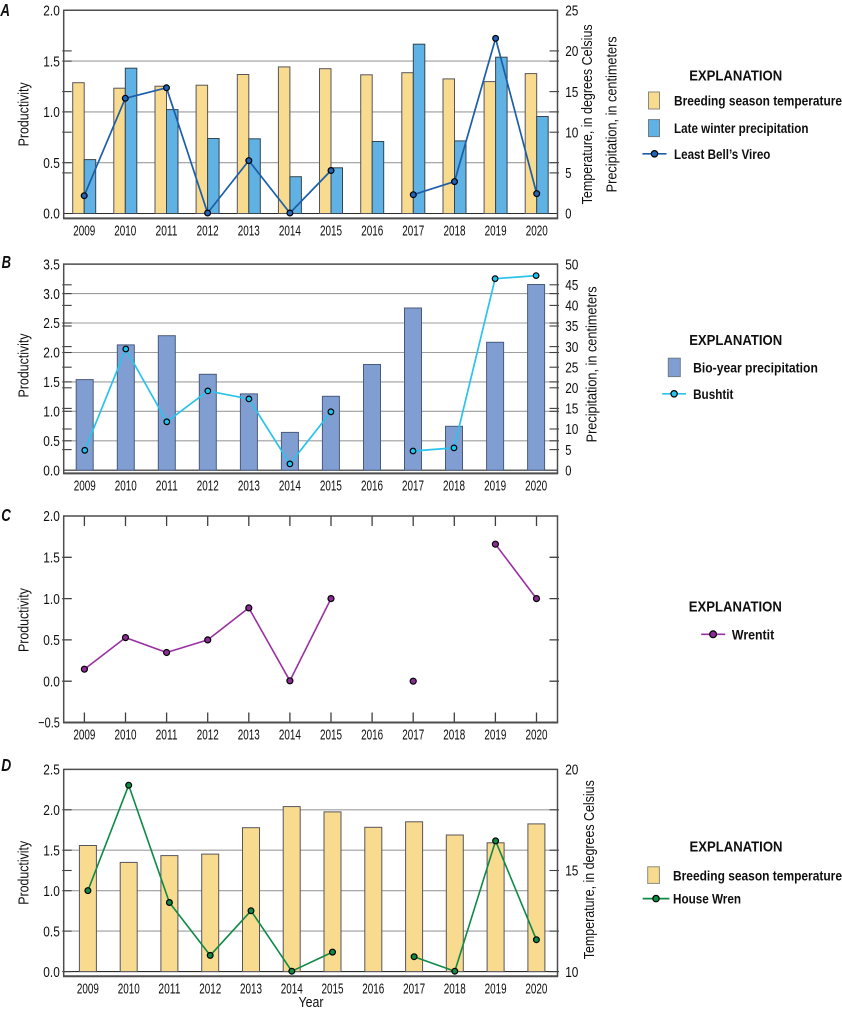 Image resolution: width=842 pixels, height=1010 pixels. Describe the element at coordinates (722, 154) in the screenshot. I see `svg-text: Least Bell’s Vireo` at that location.